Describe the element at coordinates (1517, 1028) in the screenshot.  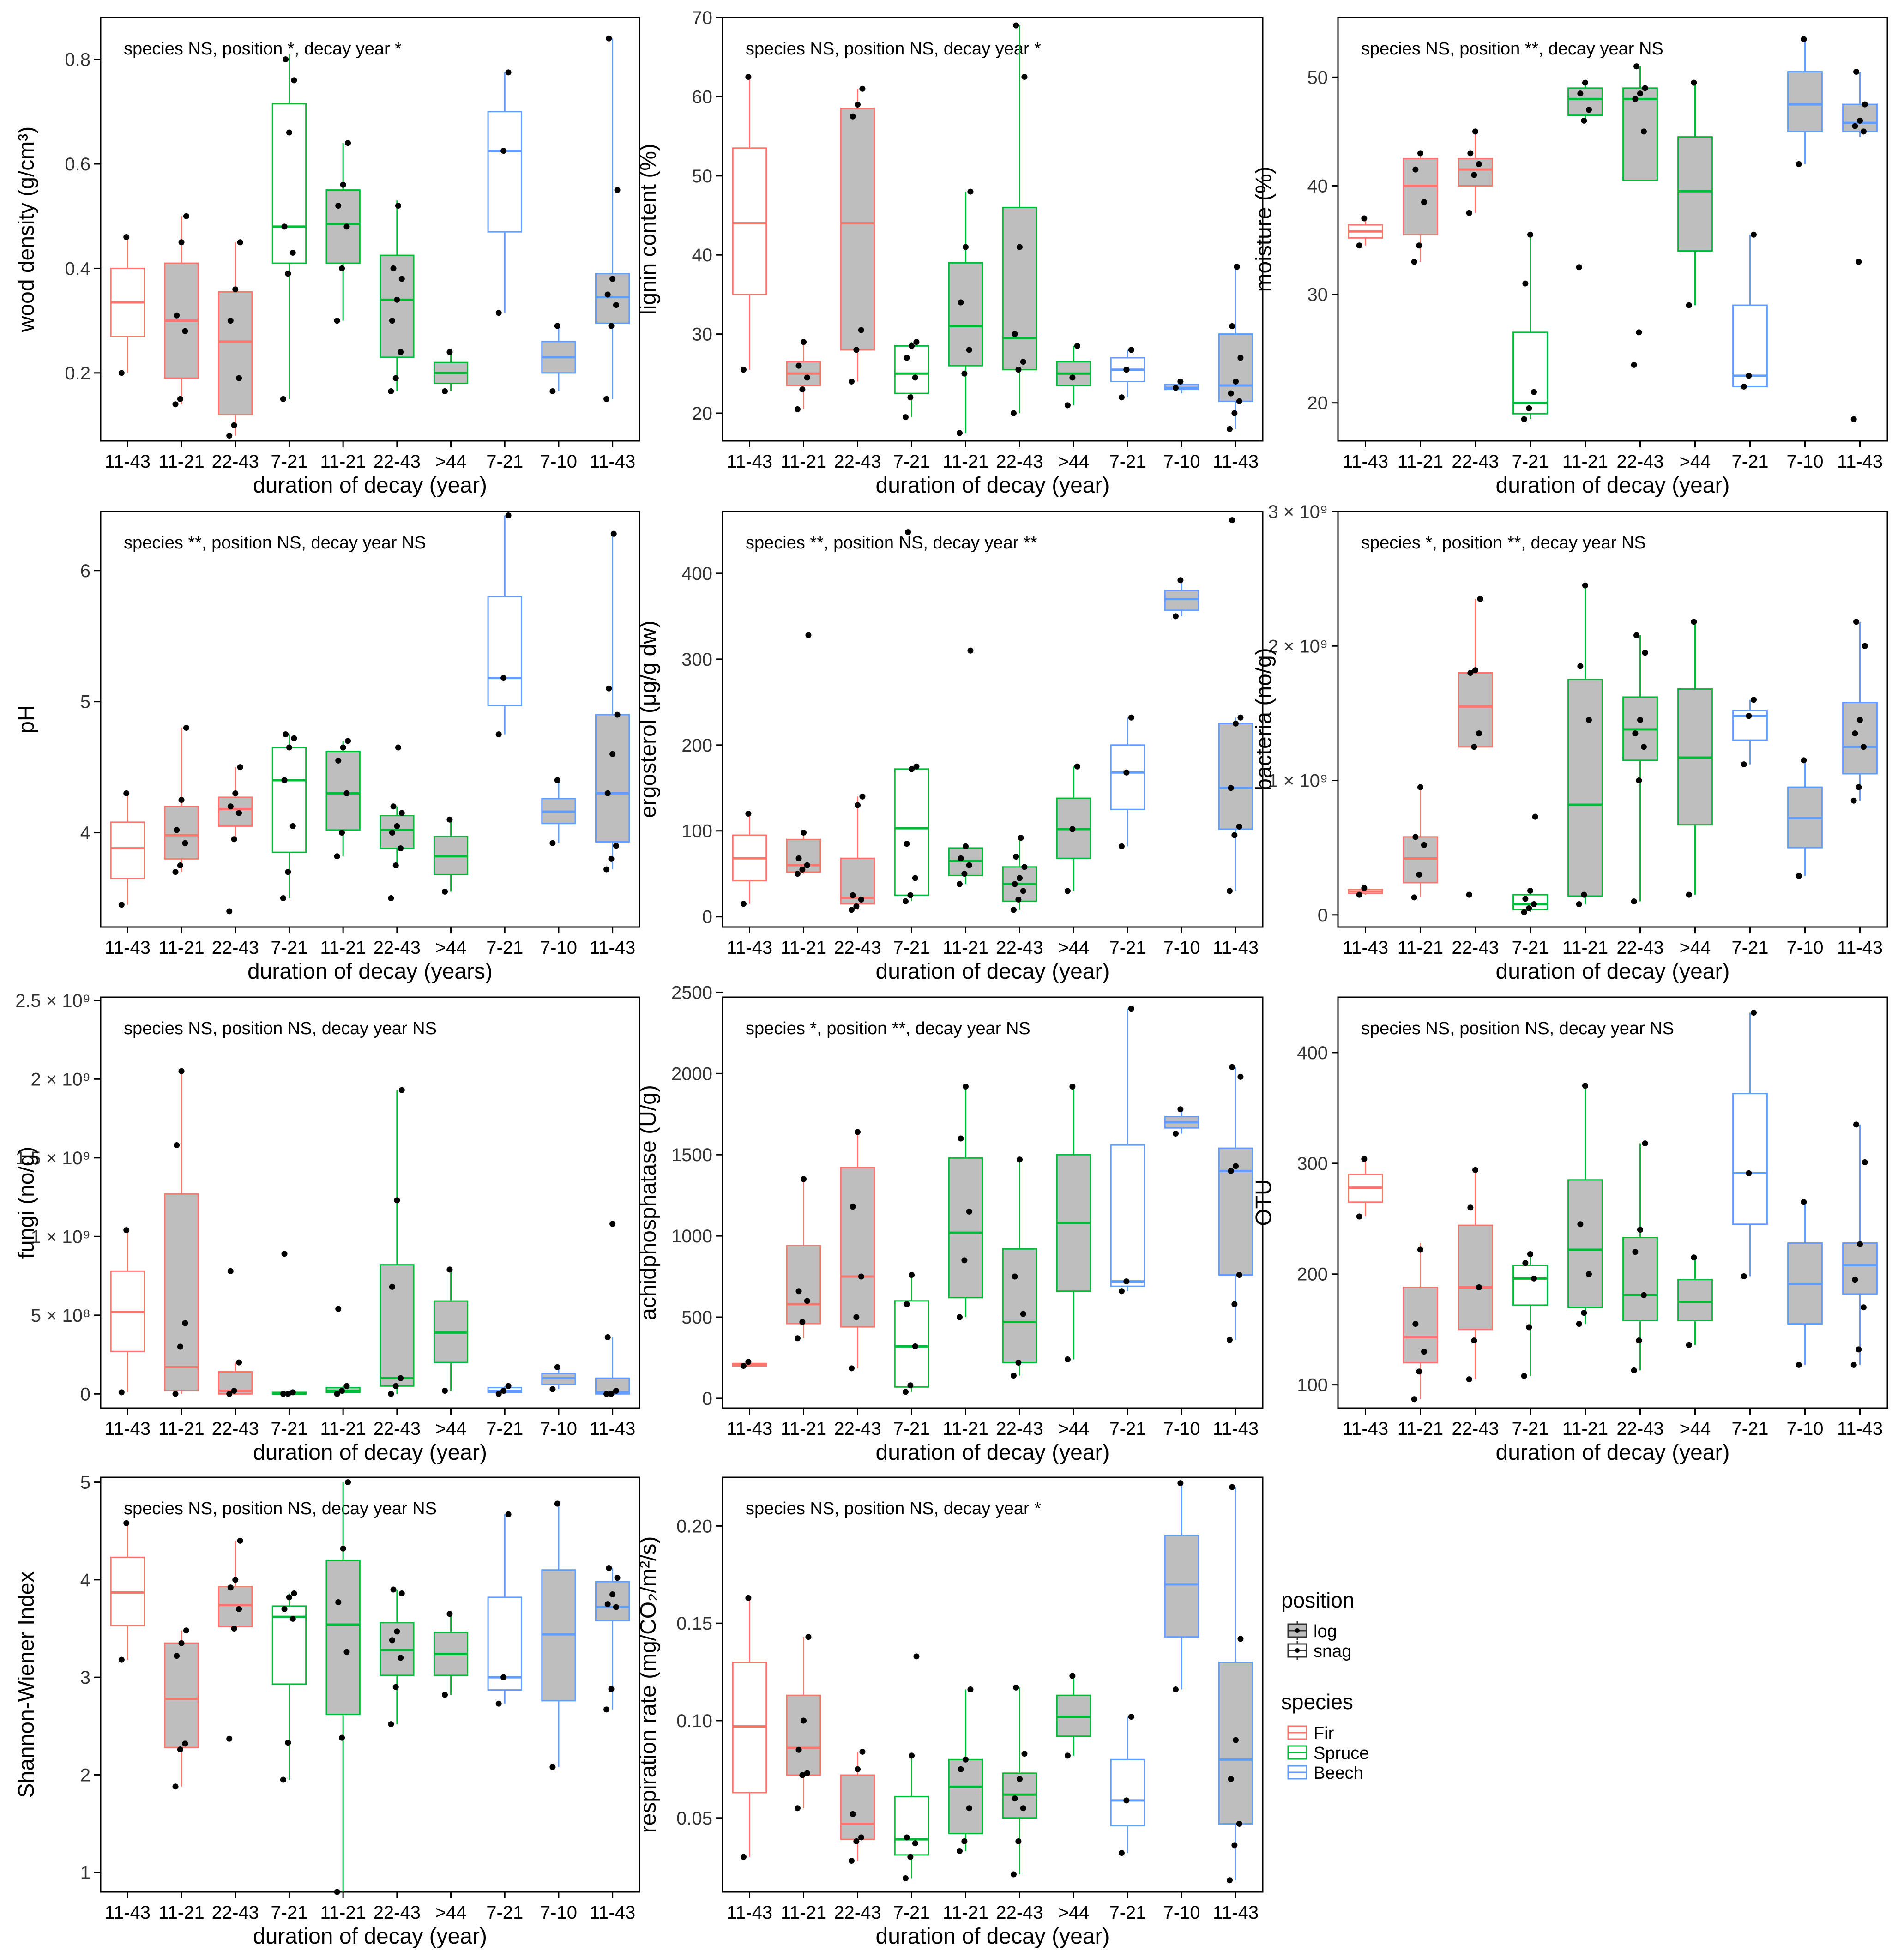
I see `panel-title: species NS, position NS, decay year NS` at that location.